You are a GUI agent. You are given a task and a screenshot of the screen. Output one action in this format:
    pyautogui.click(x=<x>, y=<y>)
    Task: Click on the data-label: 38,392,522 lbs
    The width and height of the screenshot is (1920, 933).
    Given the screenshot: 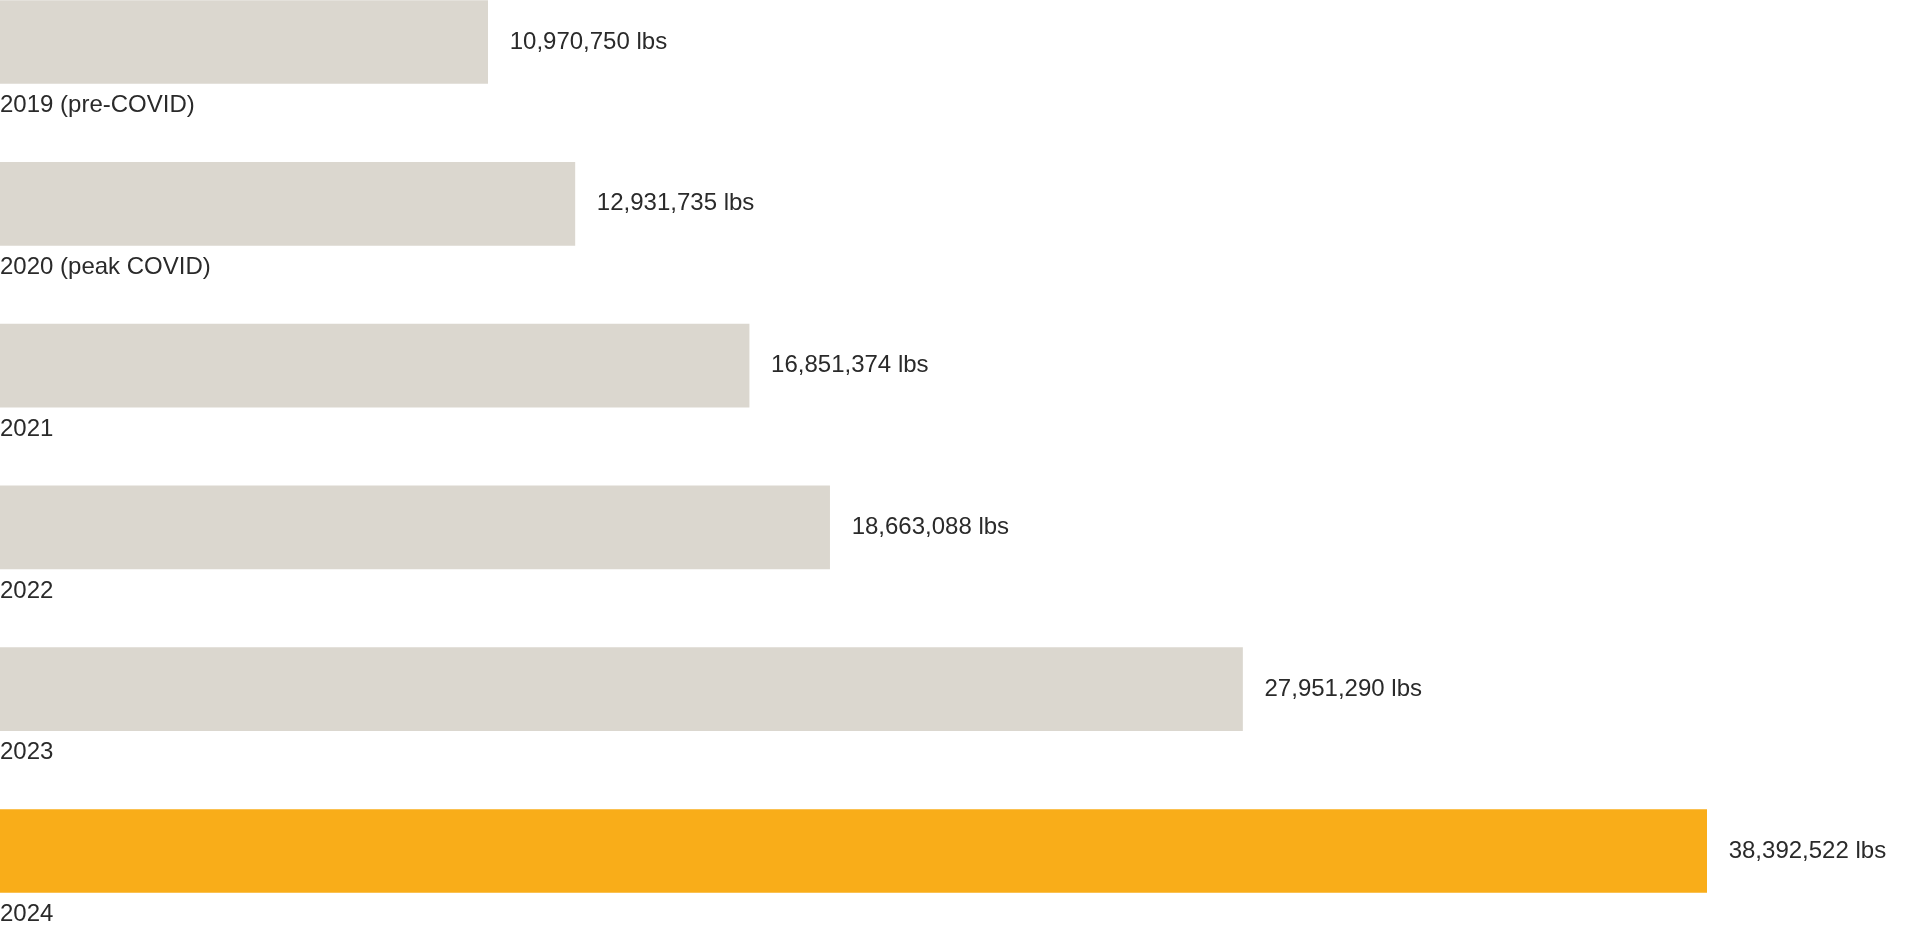 What is the action you would take?
    pyautogui.click(x=1807, y=849)
    